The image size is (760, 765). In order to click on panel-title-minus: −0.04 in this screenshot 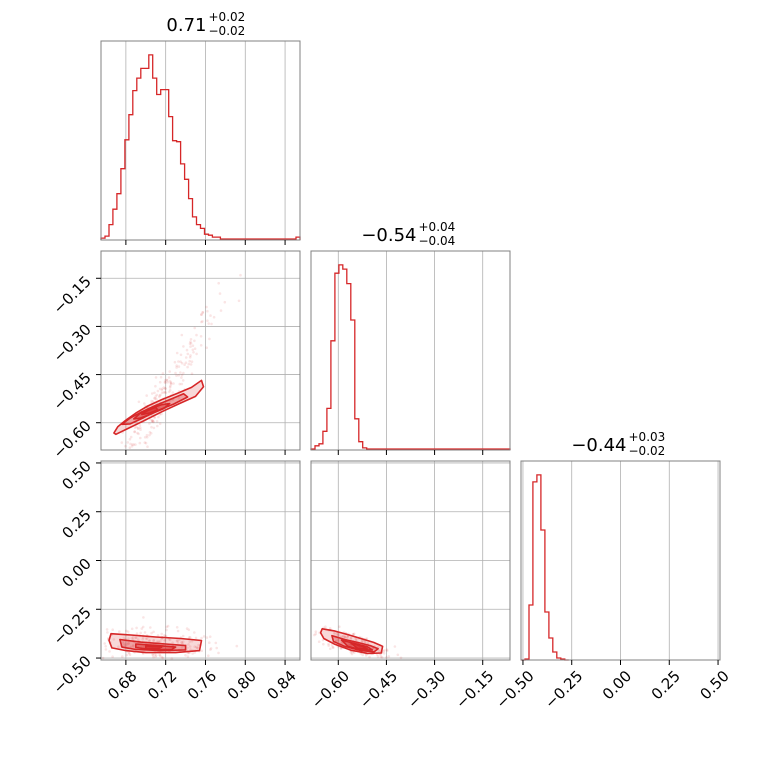, I will do `click(437, 241)`.